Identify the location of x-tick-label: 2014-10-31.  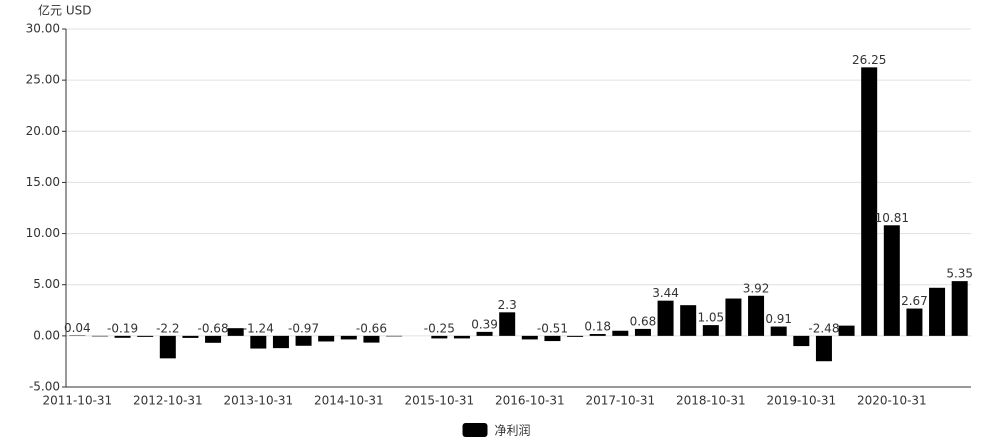
(349, 401).